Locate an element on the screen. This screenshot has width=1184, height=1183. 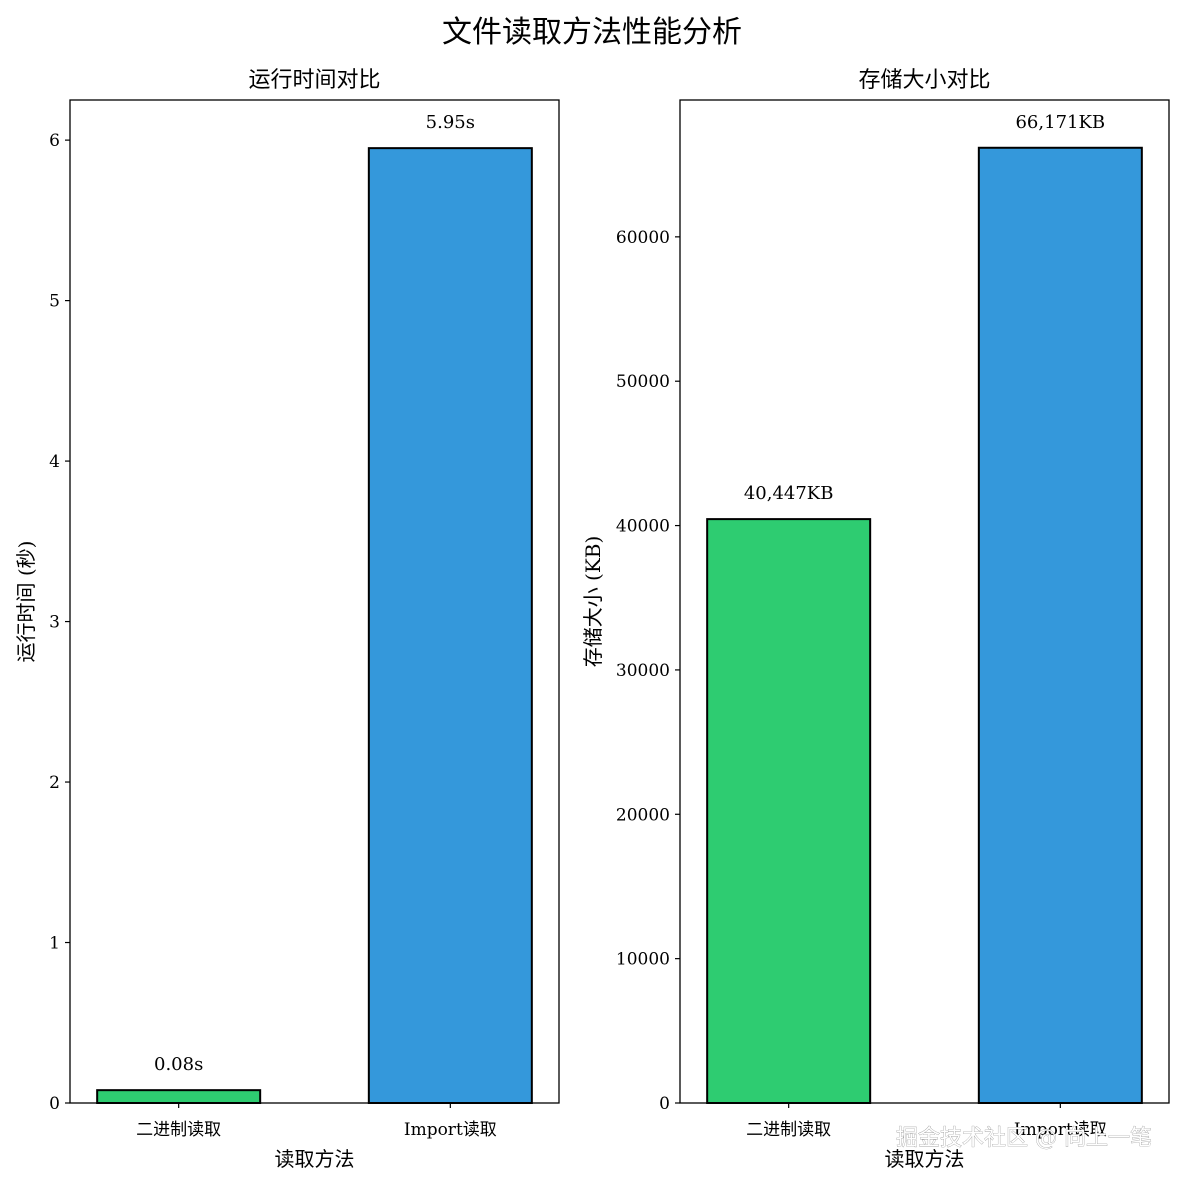
watermark-text: 掘金技术社区 @ 向上一笔 is located at coordinates (1024, 1138).